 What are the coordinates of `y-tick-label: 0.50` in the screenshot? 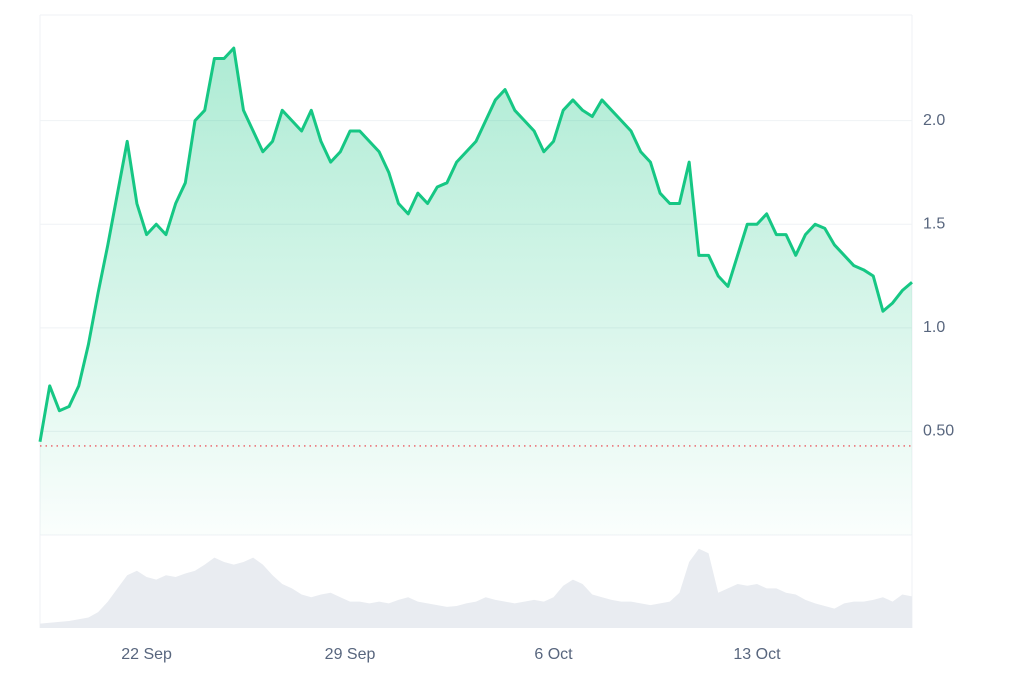 It's located at (938, 431).